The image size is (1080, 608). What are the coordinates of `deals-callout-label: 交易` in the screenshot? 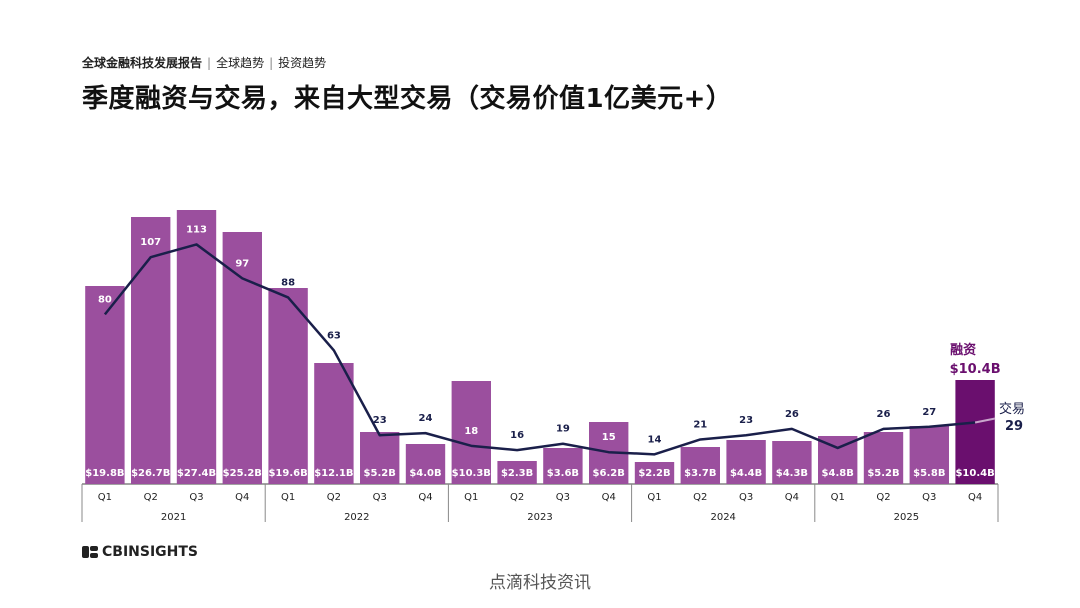 It's located at (1012, 409).